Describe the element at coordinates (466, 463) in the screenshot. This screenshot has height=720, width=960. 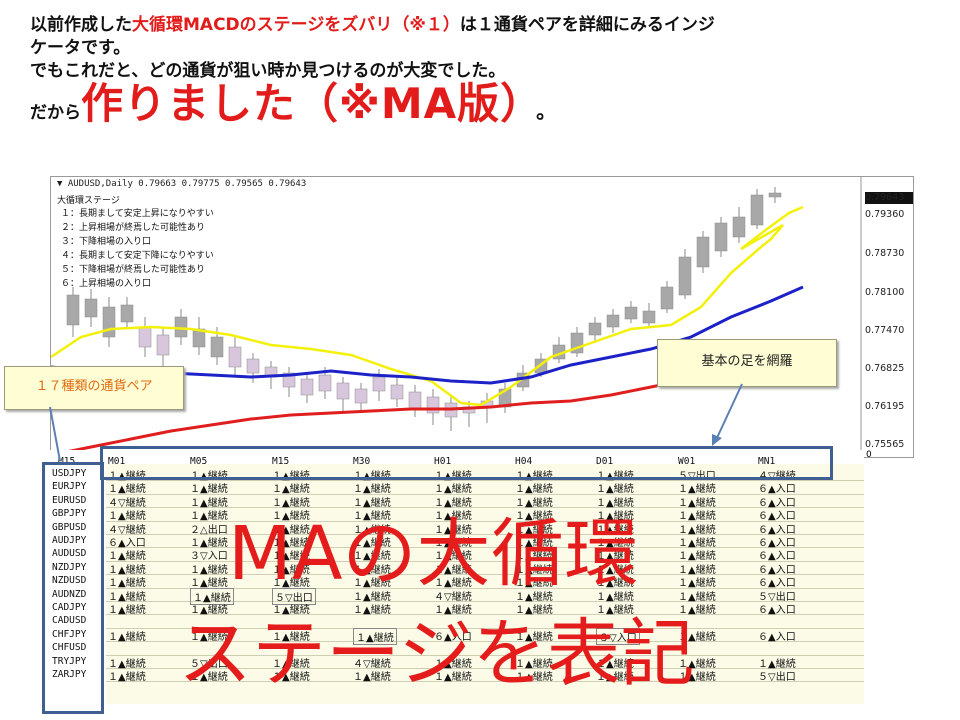
I see `timeframe-header-frame` at that location.